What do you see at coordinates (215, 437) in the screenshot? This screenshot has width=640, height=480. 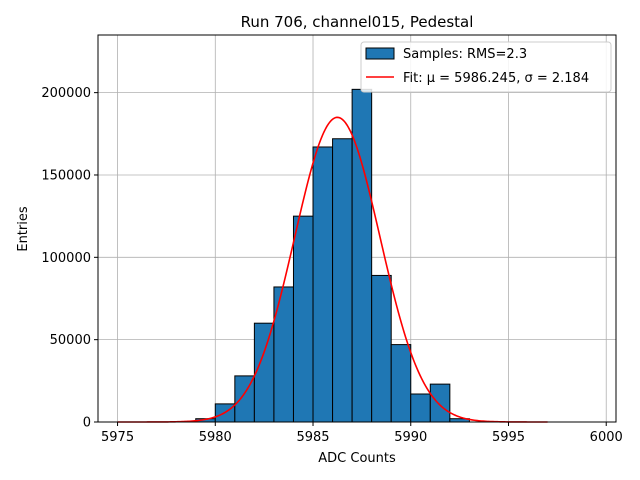 I see `x-tick-label: 5980` at bounding box center [215, 437].